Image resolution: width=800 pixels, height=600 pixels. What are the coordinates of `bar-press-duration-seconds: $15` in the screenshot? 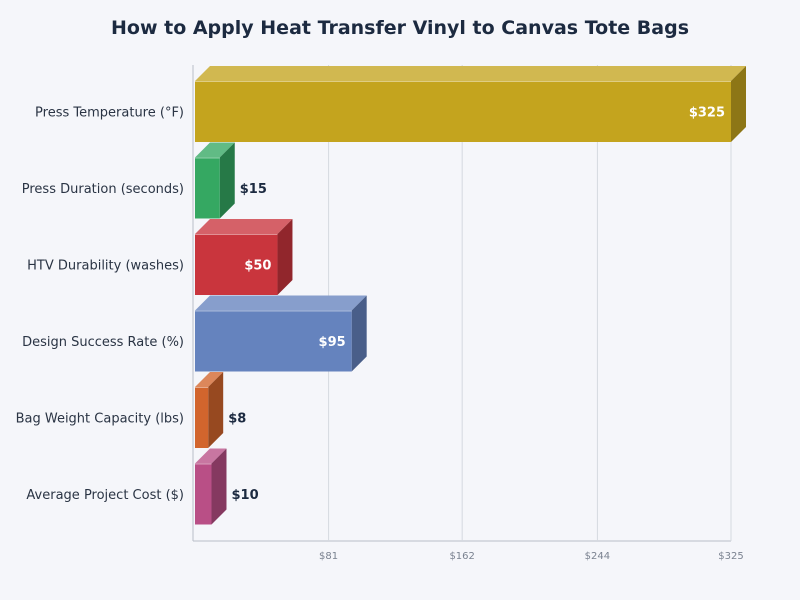 It's located at (231, 180).